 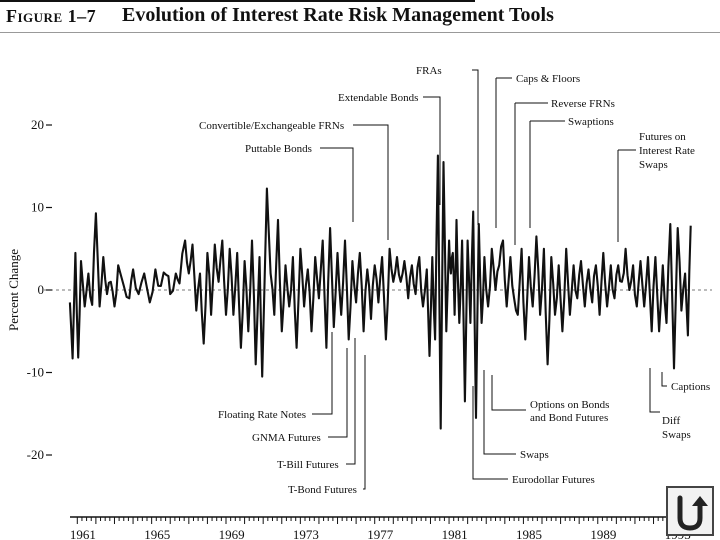 What do you see at coordinates (13, 290) in the screenshot?
I see `y-axis-title: Percent Change` at bounding box center [13, 290].